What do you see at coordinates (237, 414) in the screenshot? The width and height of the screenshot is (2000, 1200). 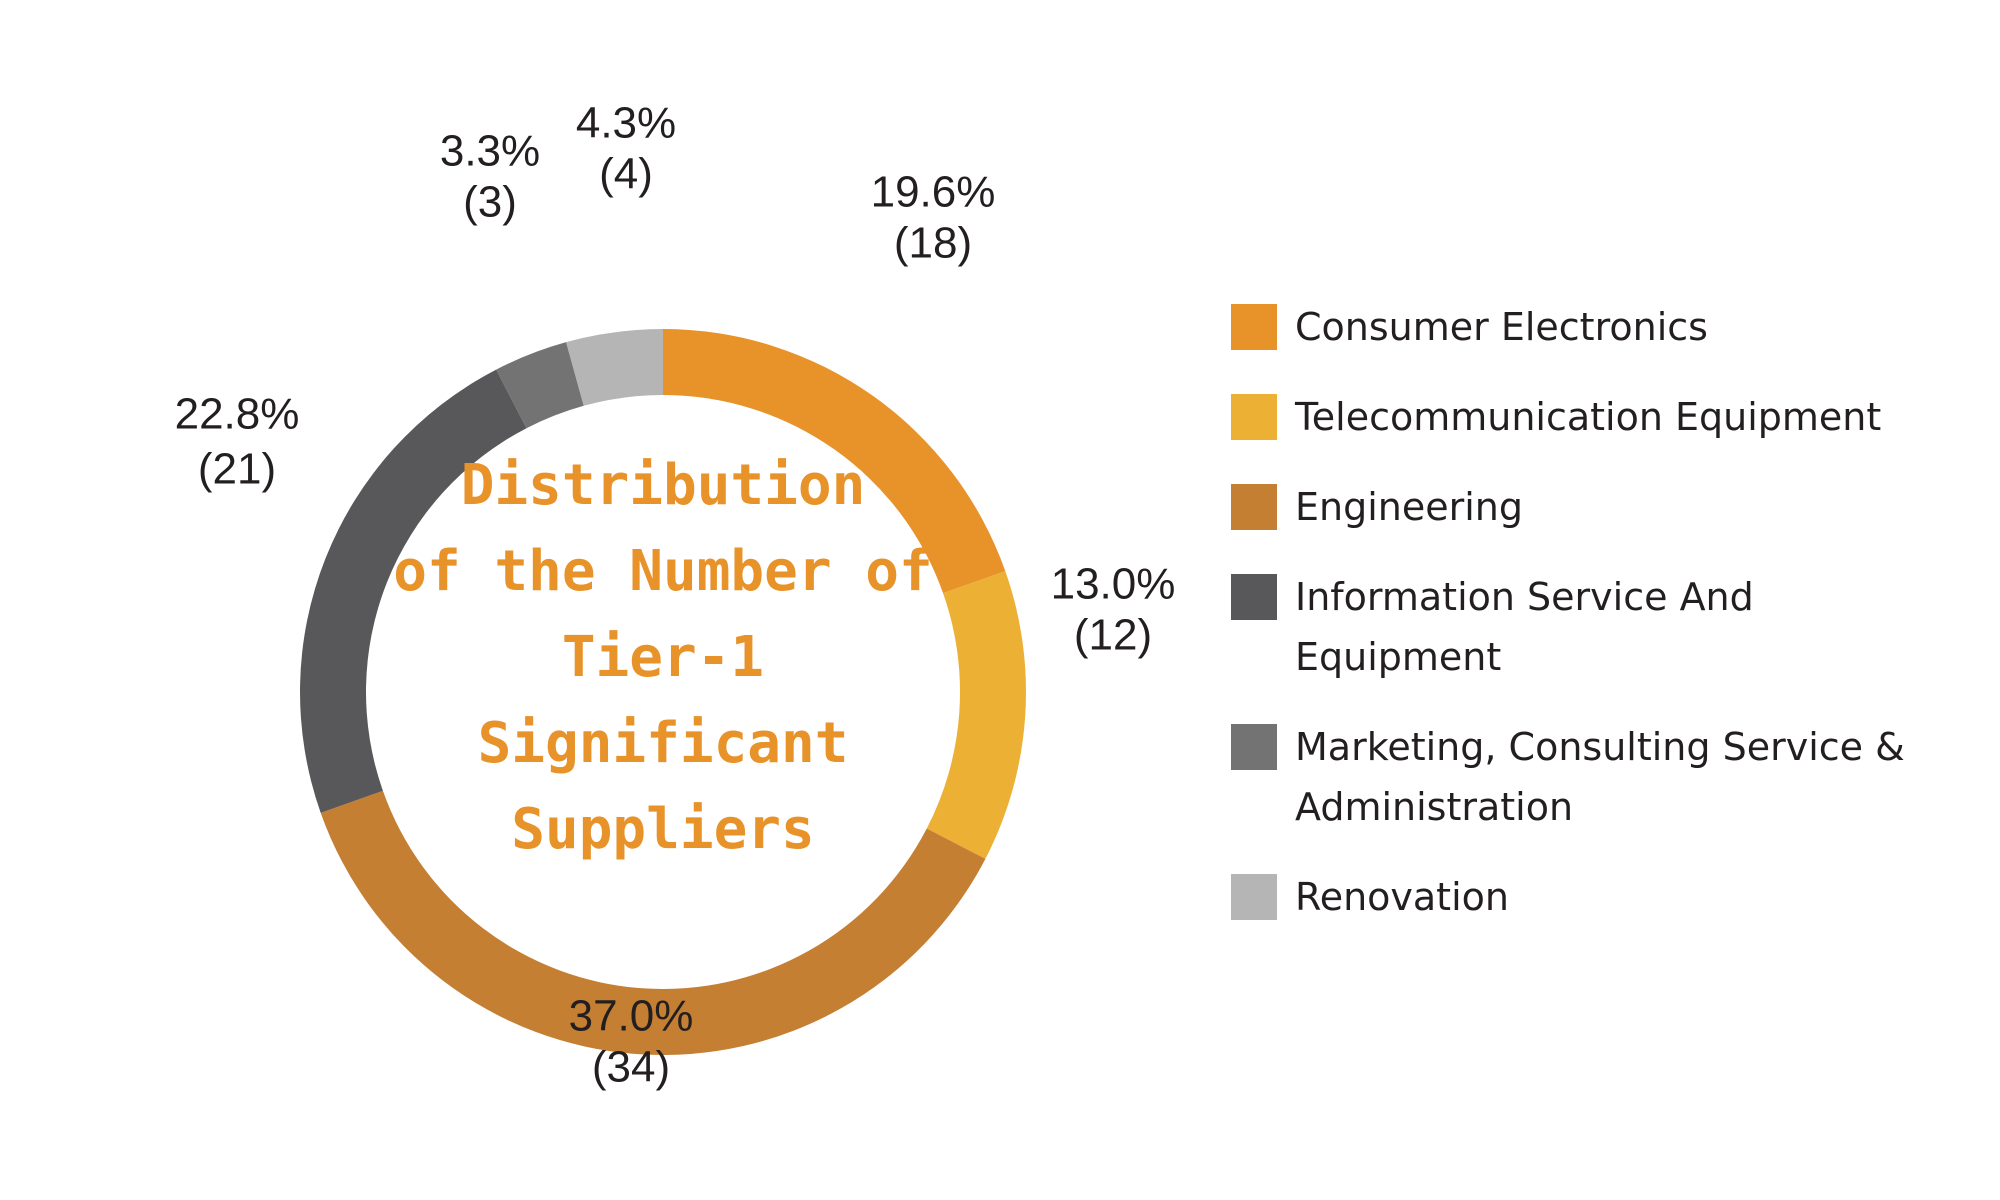 I see `value-label: 22.8%` at bounding box center [237, 414].